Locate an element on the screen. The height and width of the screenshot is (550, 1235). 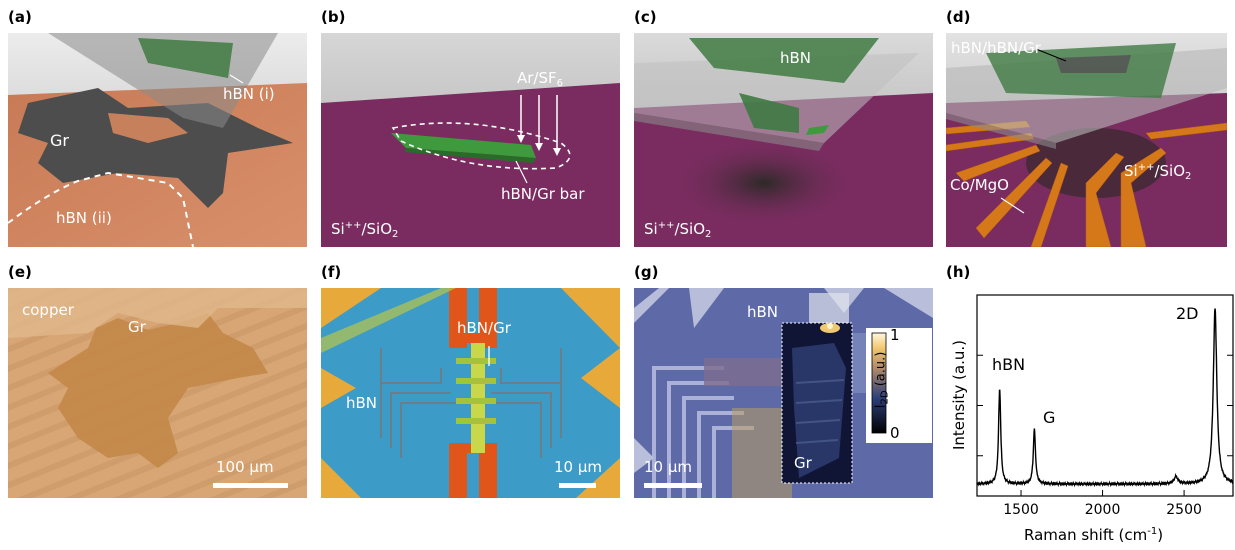
y-axis-label: Intensity (a.u.) is located at coordinates (959, 395).